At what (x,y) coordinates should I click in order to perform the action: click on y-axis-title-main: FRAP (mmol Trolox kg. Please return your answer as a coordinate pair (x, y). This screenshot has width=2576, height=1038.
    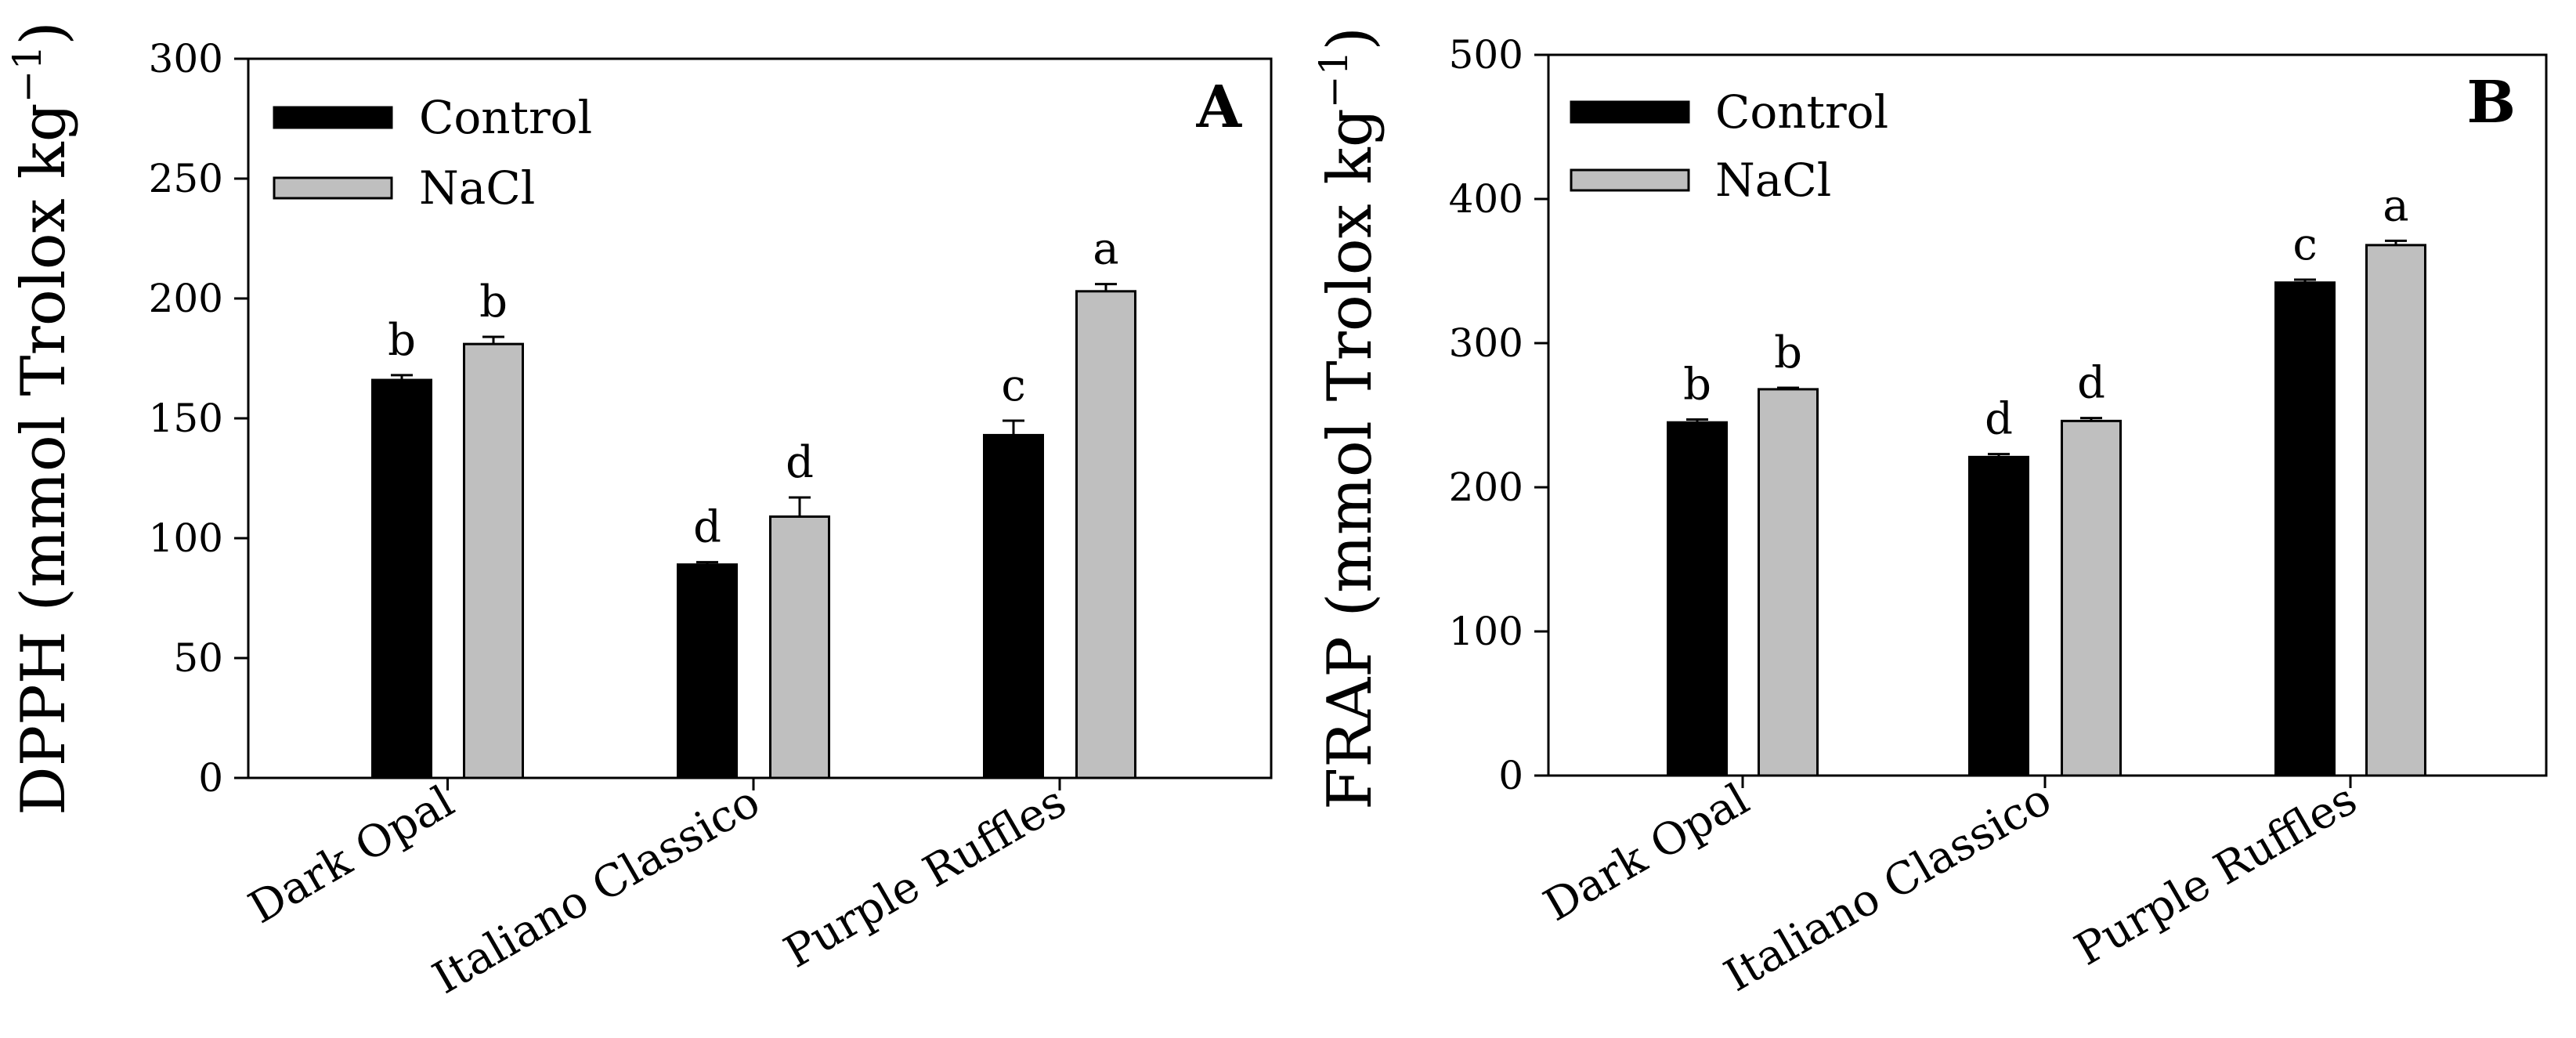
    Looking at the image, I should click on (1350, 459).